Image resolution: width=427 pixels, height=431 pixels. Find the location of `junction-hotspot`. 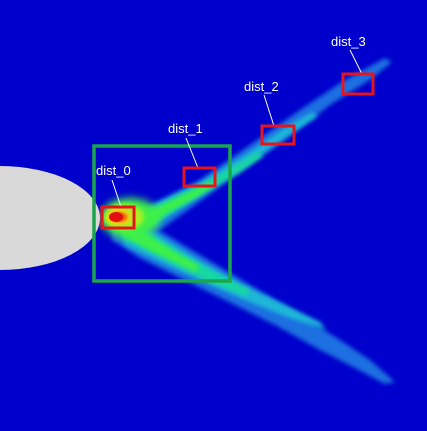

junction-hotspot is located at coordinates (130, 218).